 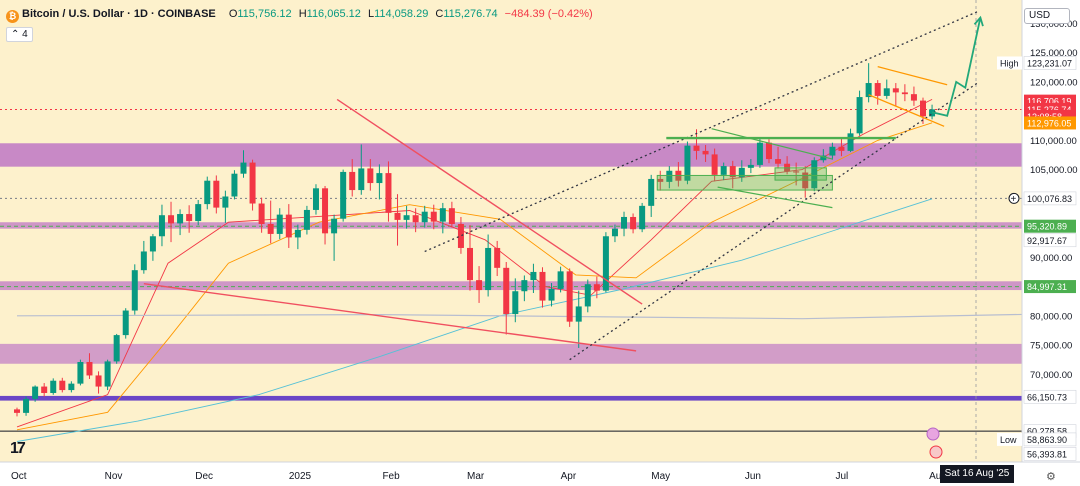 What do you see at coordinates (1047, 440) in the screenshot?
I see `price-tag-value: 58,863.90` at bounding box center [1047, 440].